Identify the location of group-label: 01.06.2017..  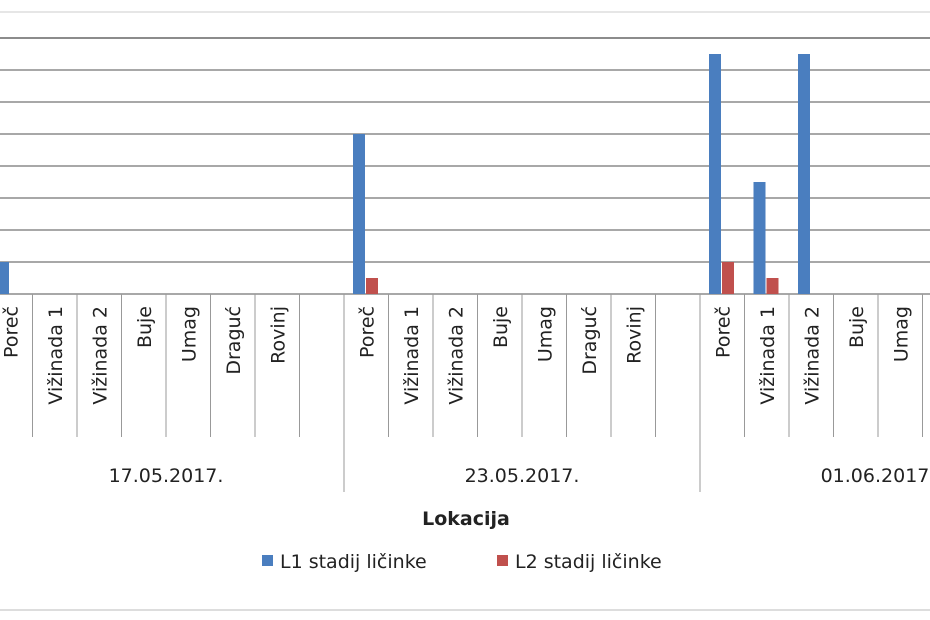
(875, 476).